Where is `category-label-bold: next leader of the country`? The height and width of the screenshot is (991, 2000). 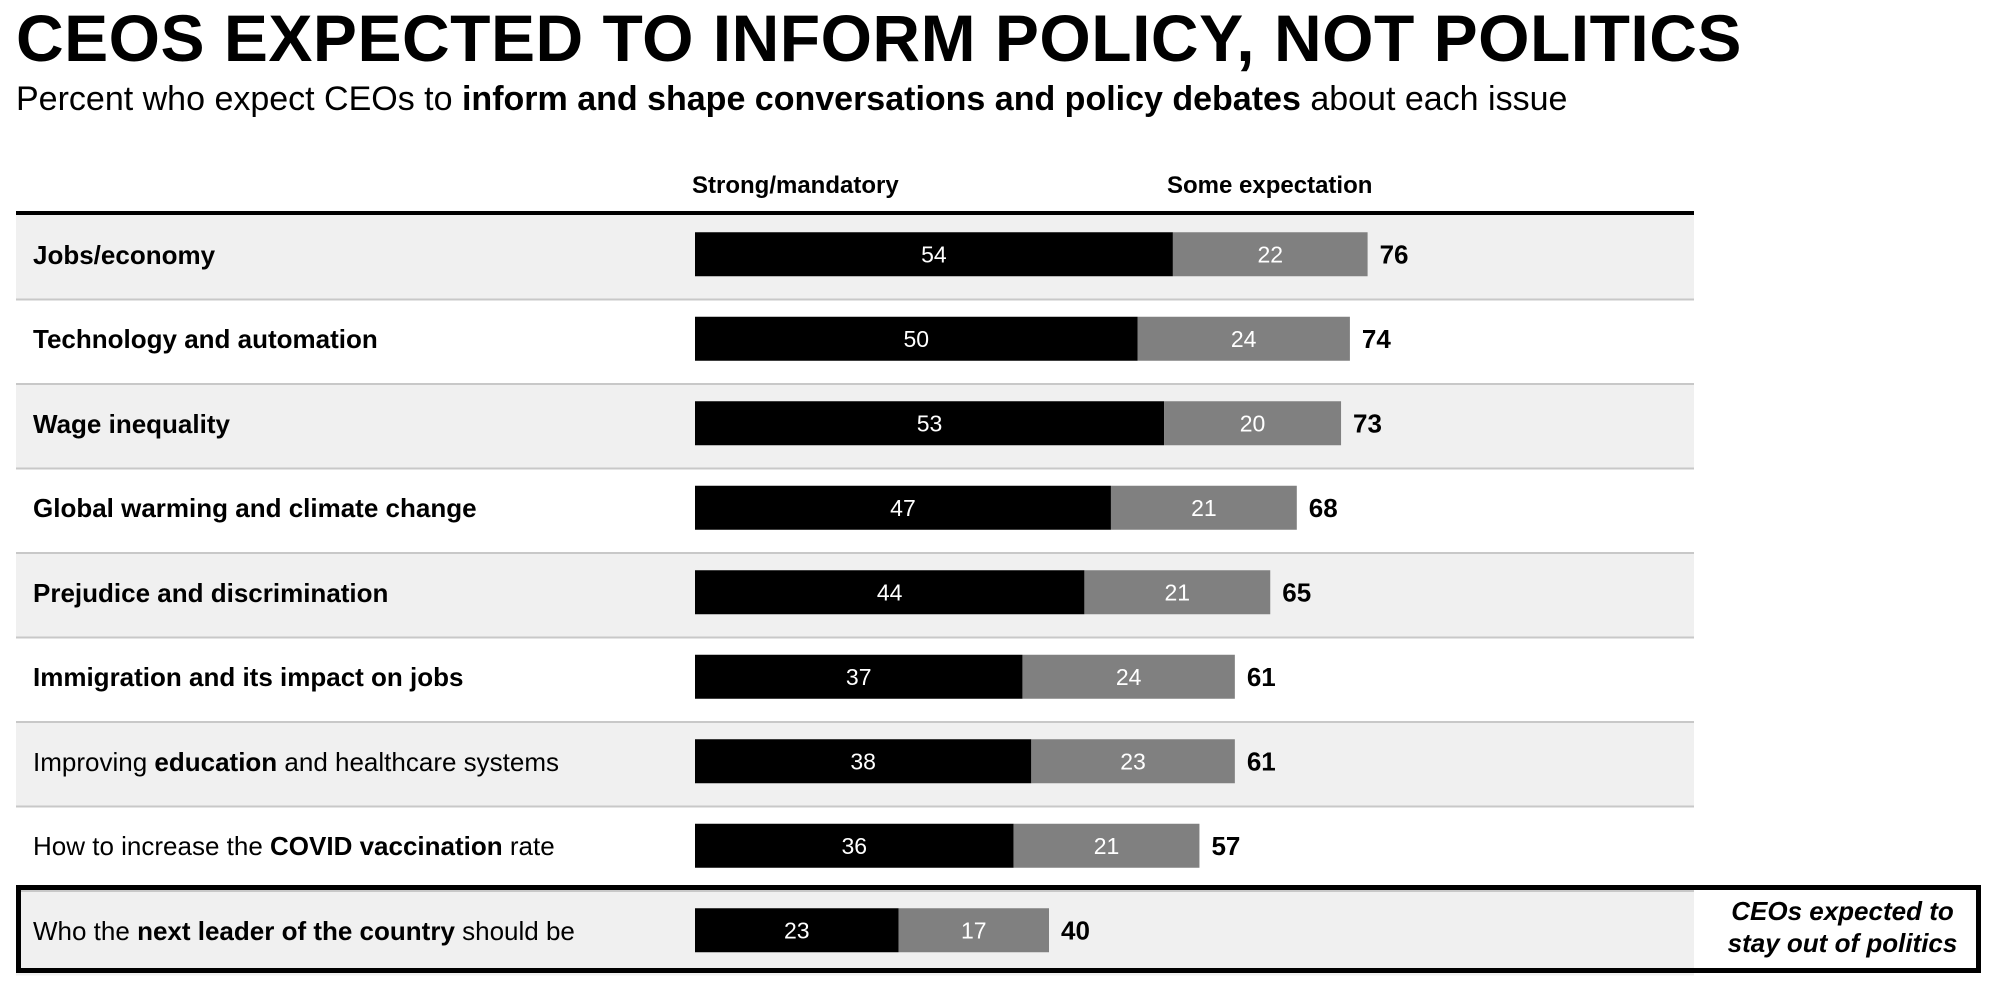
category-label-bold: next leader of the country is located at coordinates (296, 930).